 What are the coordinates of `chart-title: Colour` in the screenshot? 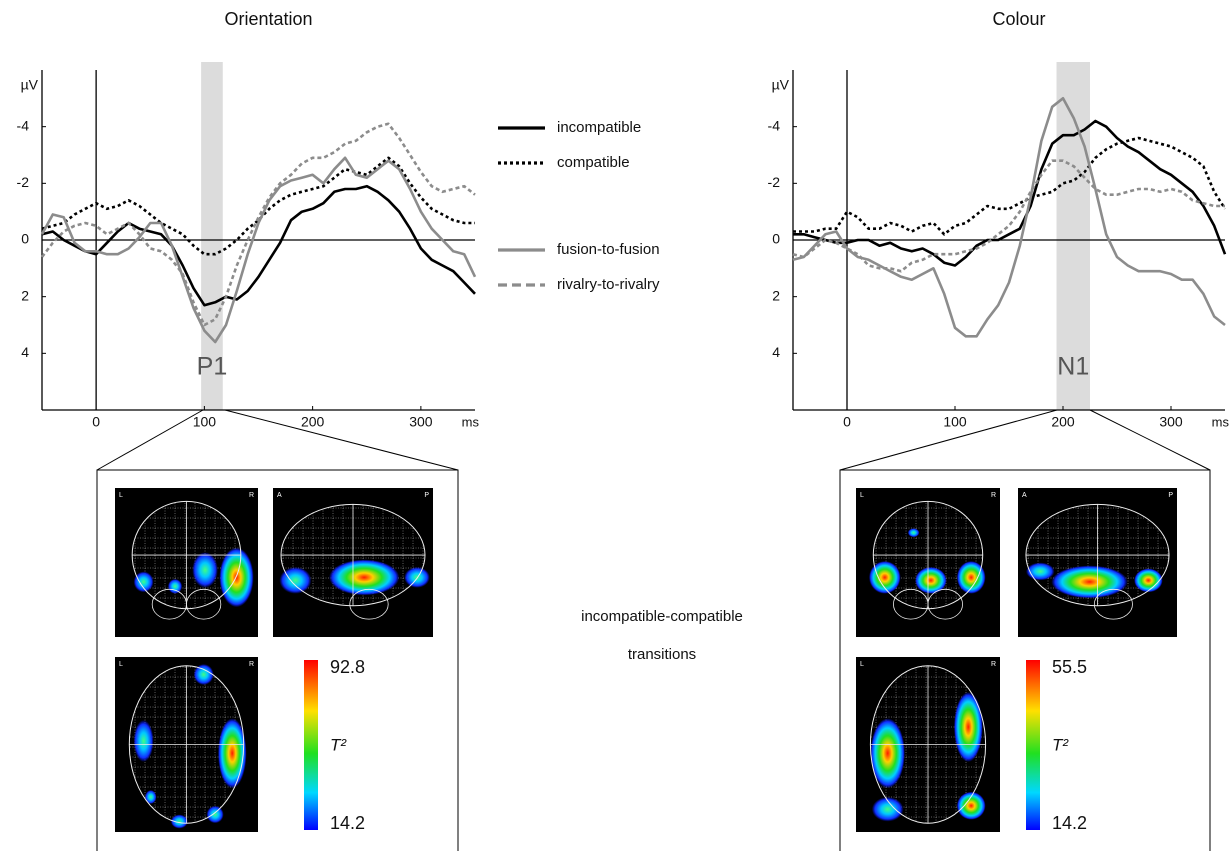 It's located at (1018, 19).